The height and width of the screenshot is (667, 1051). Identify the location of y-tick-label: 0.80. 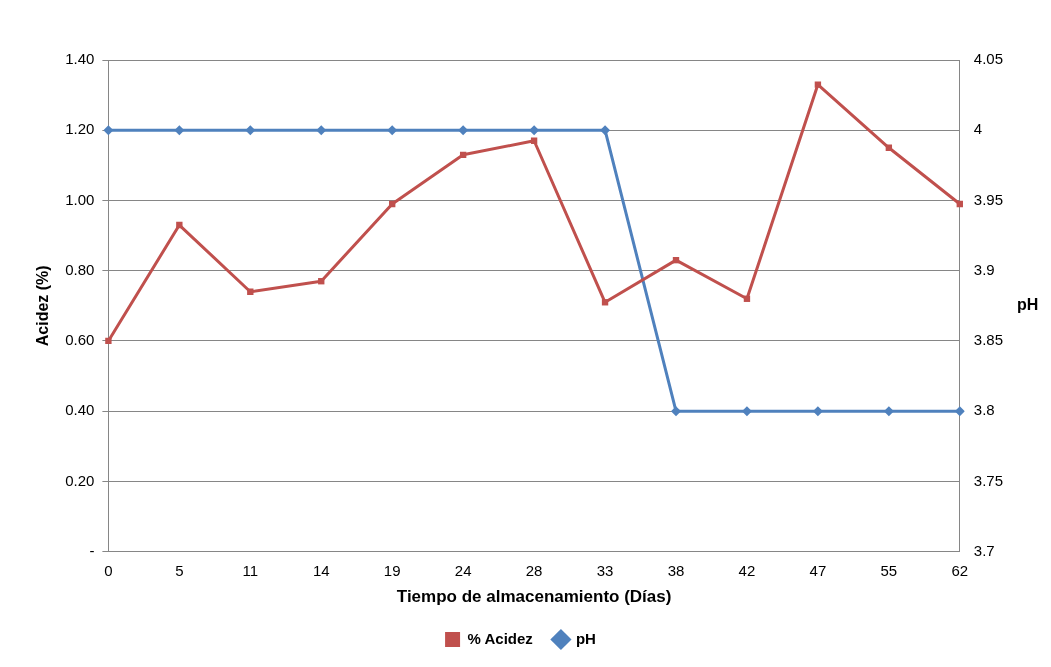
(80, 269).